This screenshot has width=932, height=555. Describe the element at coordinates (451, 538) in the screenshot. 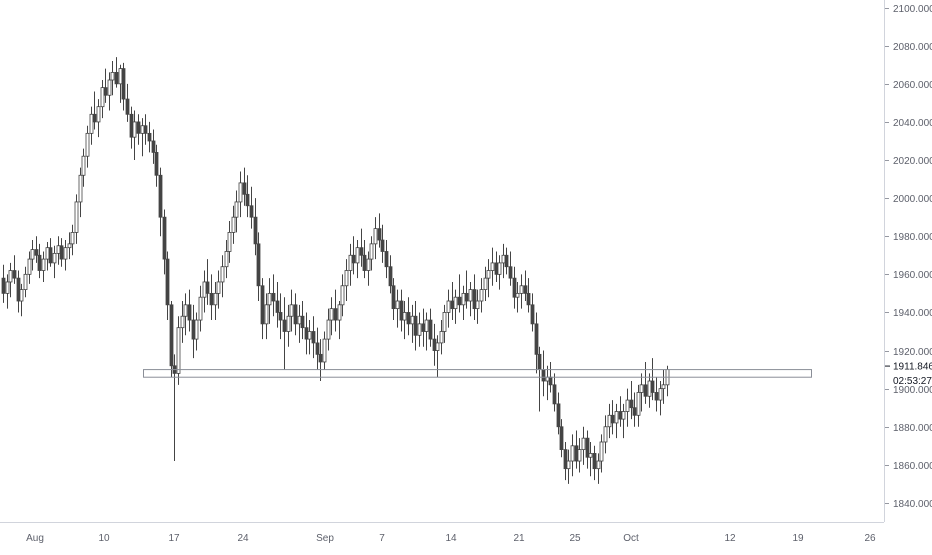

I see `time-axis: Aug 10 17 24 Sep 7 14 21 25 Oct 12 19 26` at that location.